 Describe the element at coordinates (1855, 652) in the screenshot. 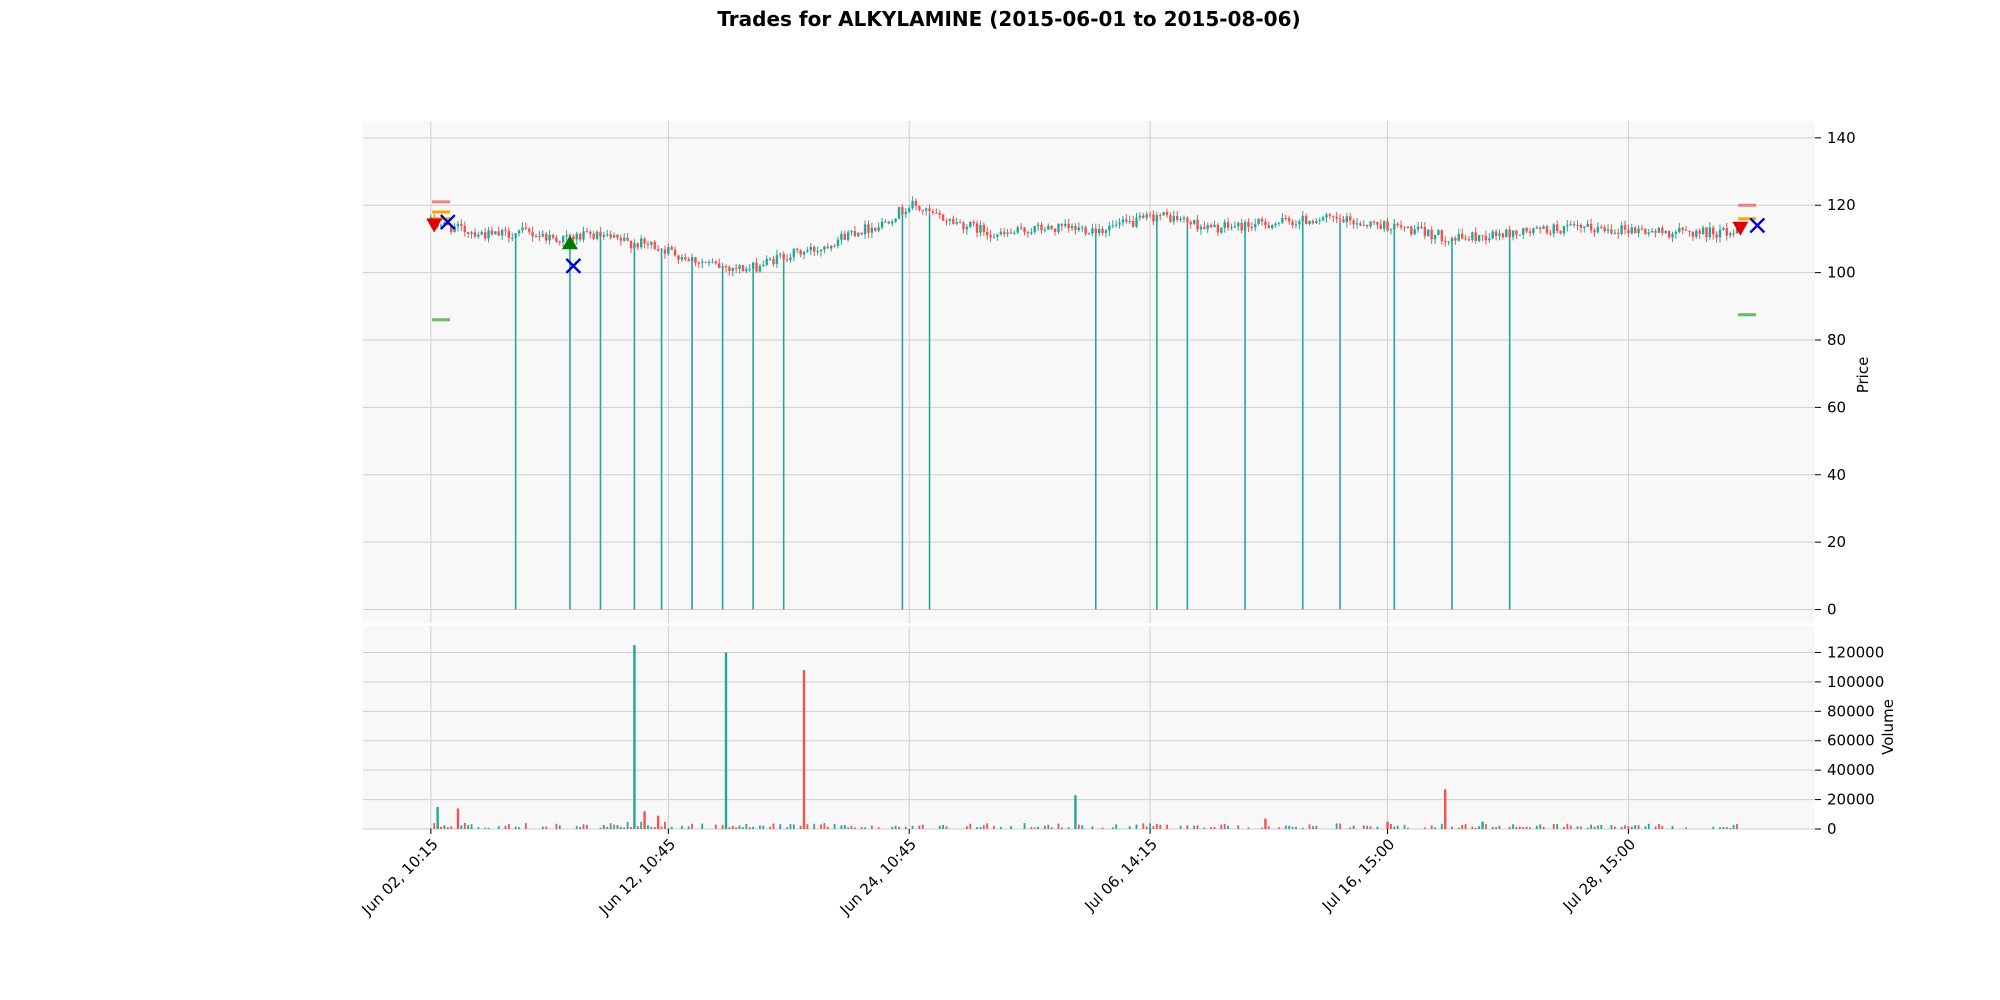

I see `volume-y-tick-label: 120000` at that location.